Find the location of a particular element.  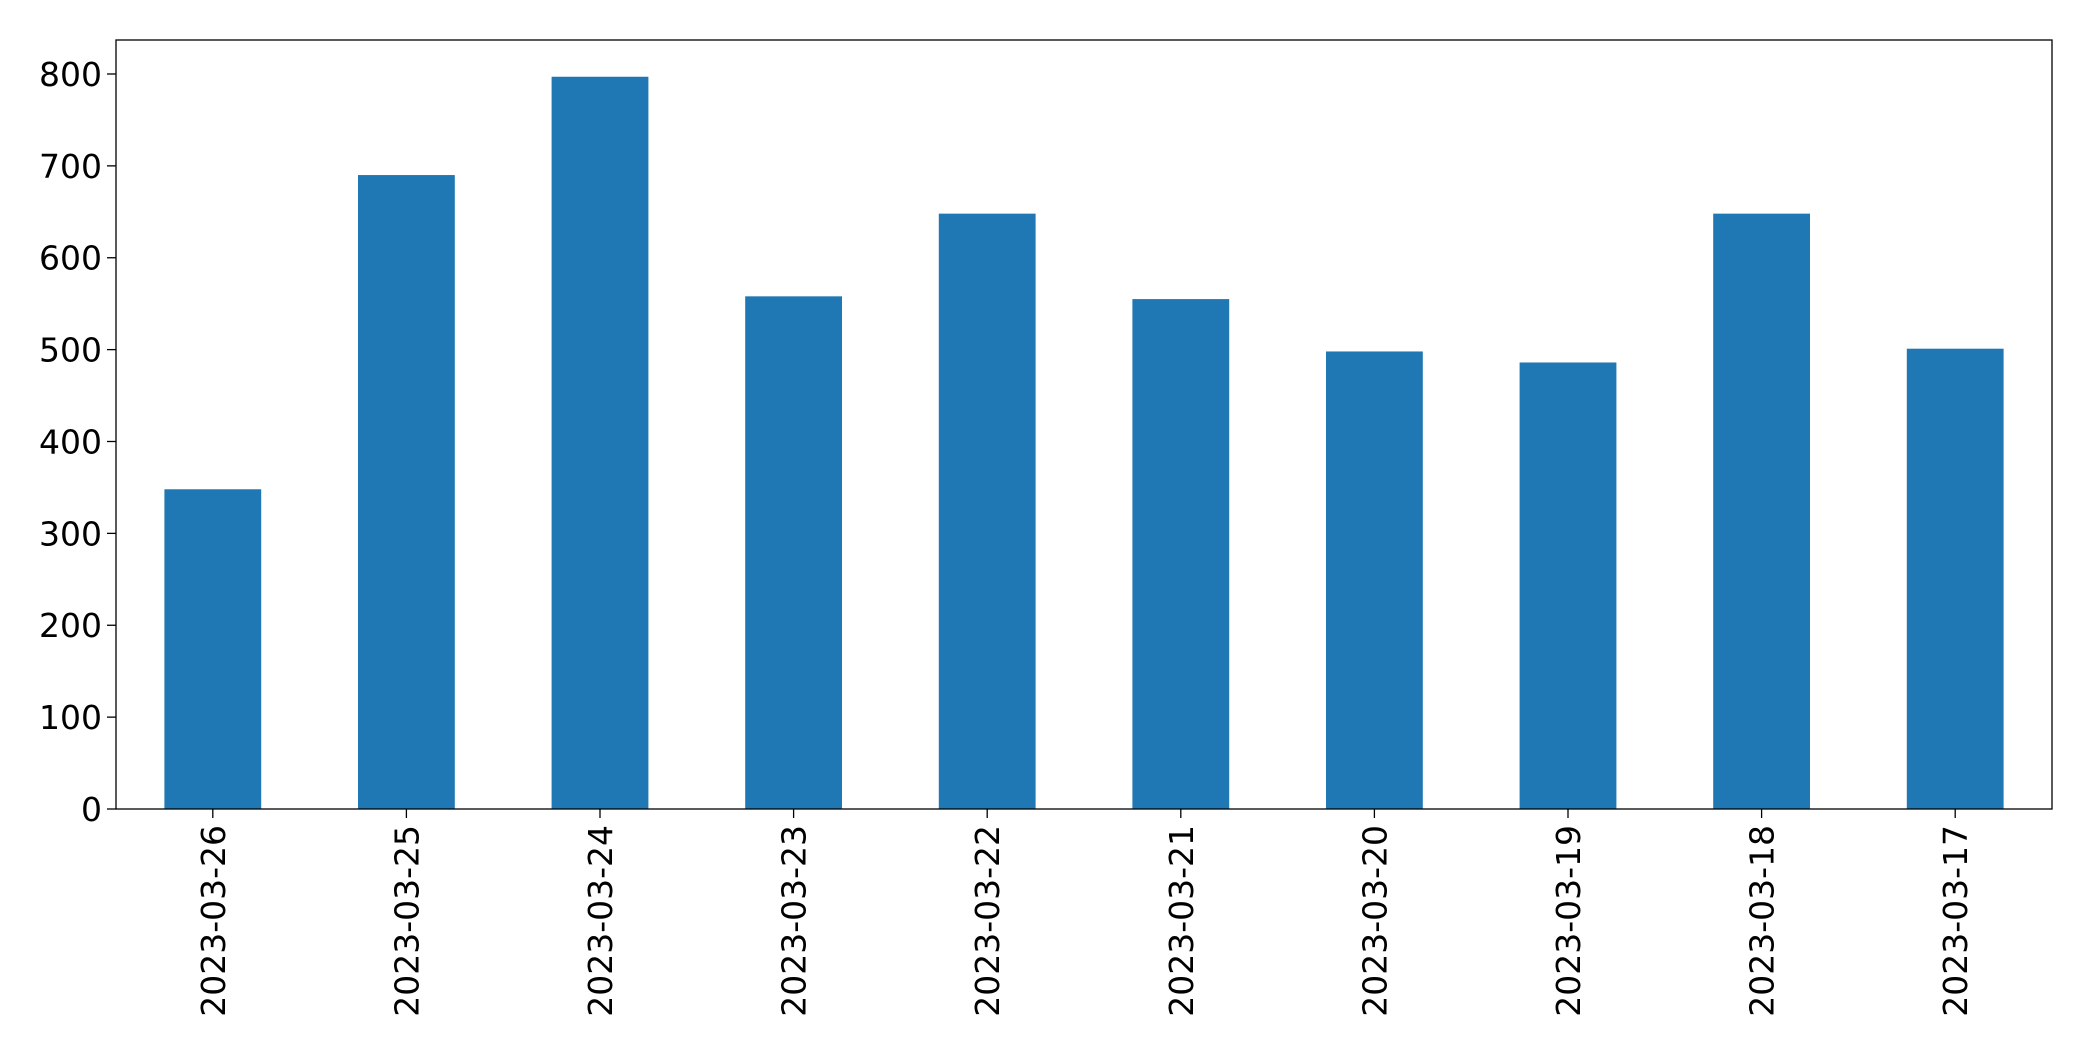

x-tick-label: 2023-03-21 is located at coordinates (1181, 921).